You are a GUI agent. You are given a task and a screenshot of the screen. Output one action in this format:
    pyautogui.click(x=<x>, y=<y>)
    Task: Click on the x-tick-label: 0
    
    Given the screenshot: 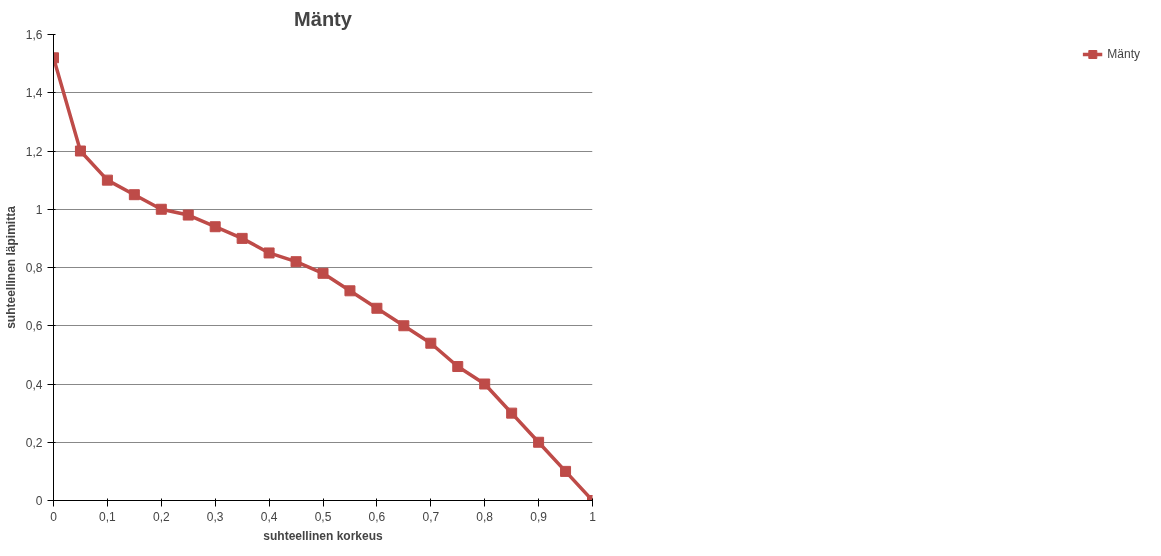 What is the action you would take?
    pyautogui.click(x=54, y=516)
    